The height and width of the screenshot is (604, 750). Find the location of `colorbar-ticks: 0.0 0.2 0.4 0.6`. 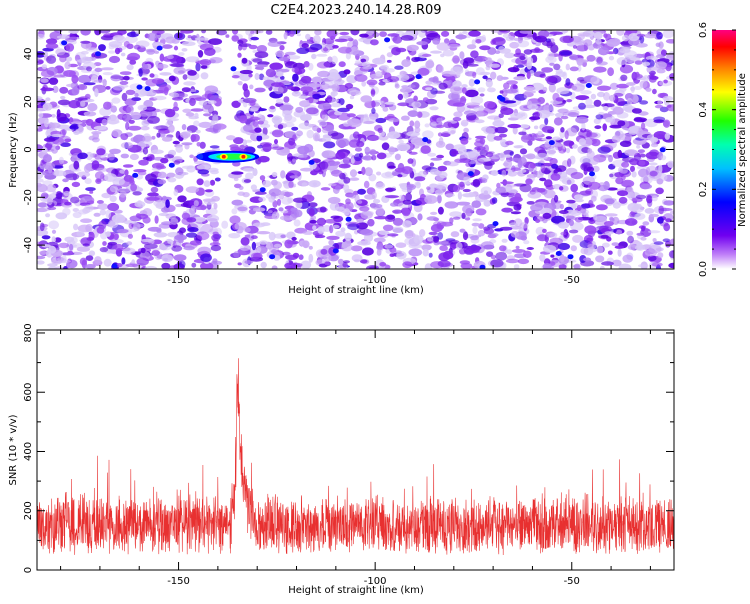

colorbar-ticks: 0.0 0.2 0.4 0.6 is located at coordinates (717, 149).